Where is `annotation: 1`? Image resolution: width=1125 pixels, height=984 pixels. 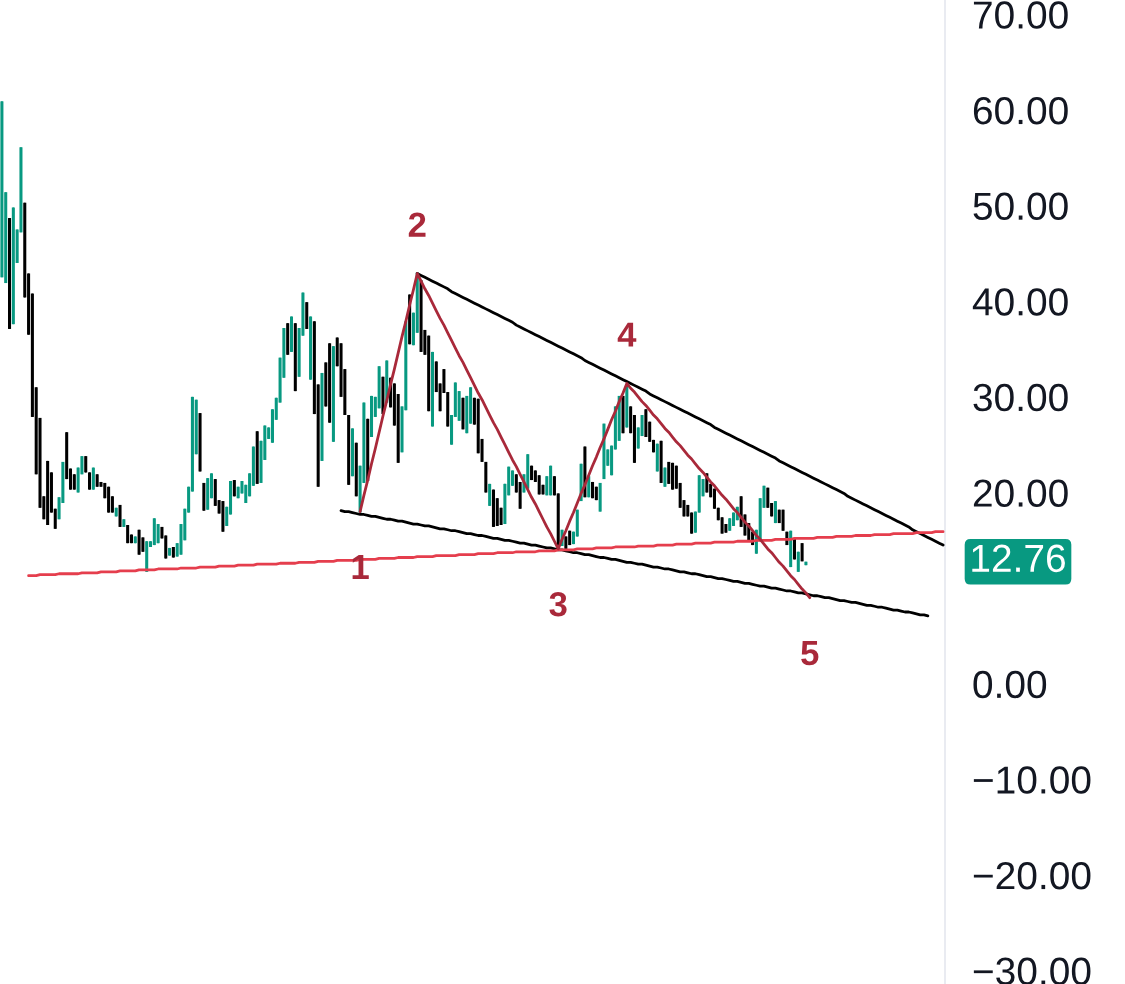 annotation: 1 is located at coordinates (360, 567).